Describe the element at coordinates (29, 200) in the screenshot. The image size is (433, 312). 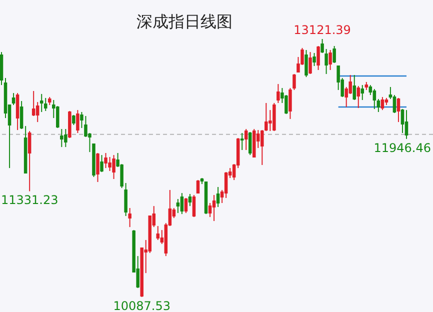
I see `annotation: 11331.23` at that location.